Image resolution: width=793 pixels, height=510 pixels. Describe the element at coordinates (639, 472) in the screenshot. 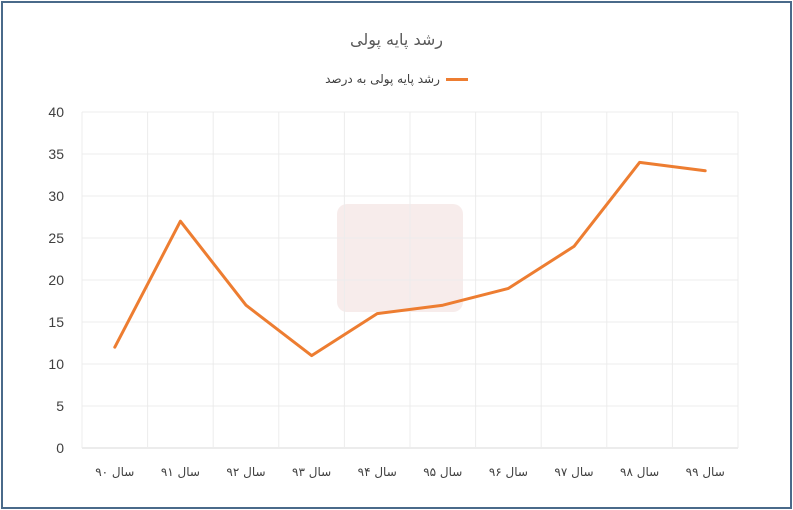

I see `x-tick-label: سال ۹۸` at that location.